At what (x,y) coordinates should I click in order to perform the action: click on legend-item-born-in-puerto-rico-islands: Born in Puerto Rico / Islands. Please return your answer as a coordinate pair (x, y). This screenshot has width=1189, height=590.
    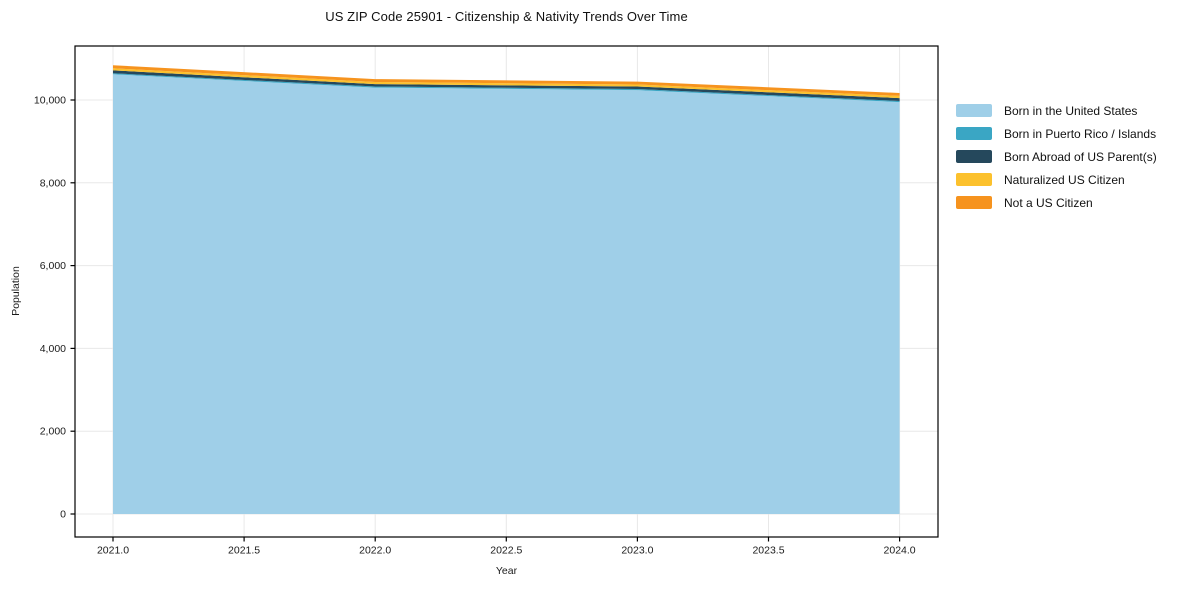
    Looking at the image, I should click on (1056, 133).